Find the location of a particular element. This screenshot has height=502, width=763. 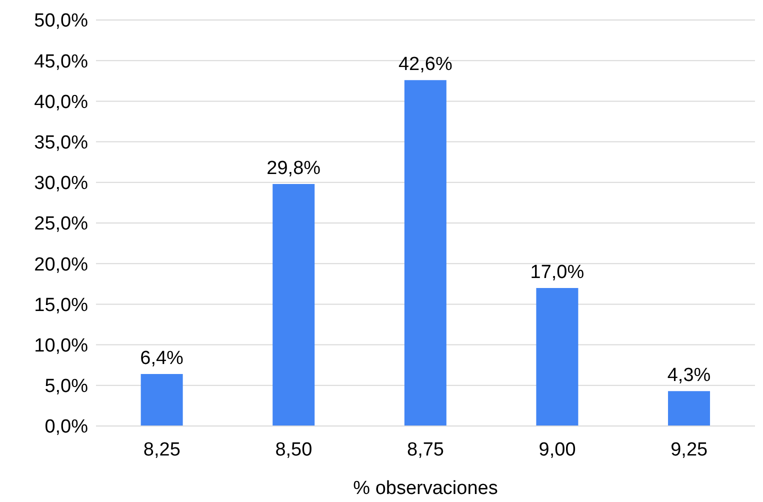

y-tick-label: 20,0% is located at coordinates (61, 265).